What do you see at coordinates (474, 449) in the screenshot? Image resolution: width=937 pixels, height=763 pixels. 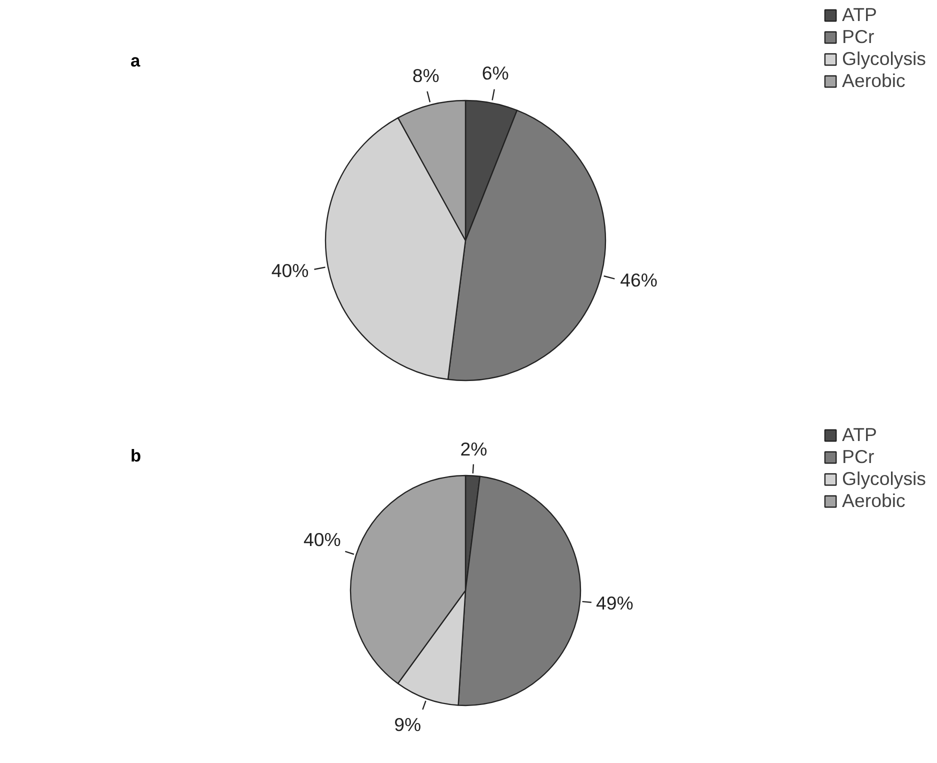 I see `data-label: 2%` at bounding box center [474, 449].